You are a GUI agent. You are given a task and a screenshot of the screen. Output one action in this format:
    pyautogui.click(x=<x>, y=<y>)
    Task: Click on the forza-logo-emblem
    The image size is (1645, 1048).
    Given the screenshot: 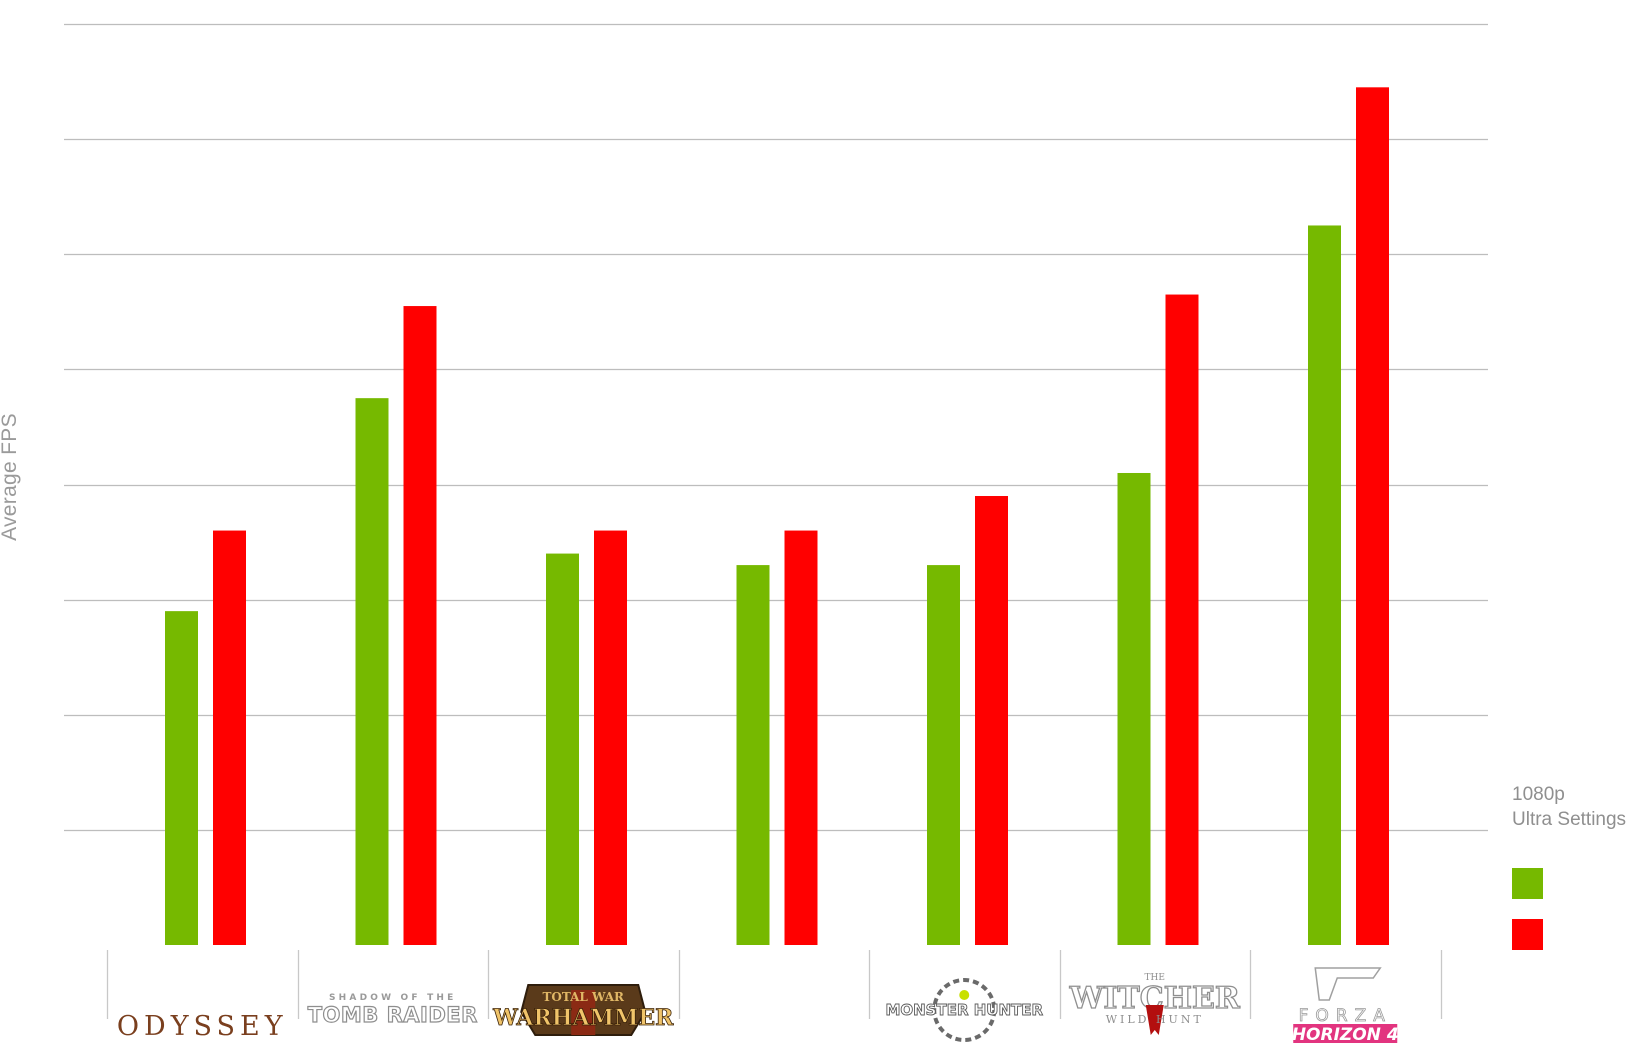 What is the action you would take?
    pyautogui.click(x=1348, y=984)
    